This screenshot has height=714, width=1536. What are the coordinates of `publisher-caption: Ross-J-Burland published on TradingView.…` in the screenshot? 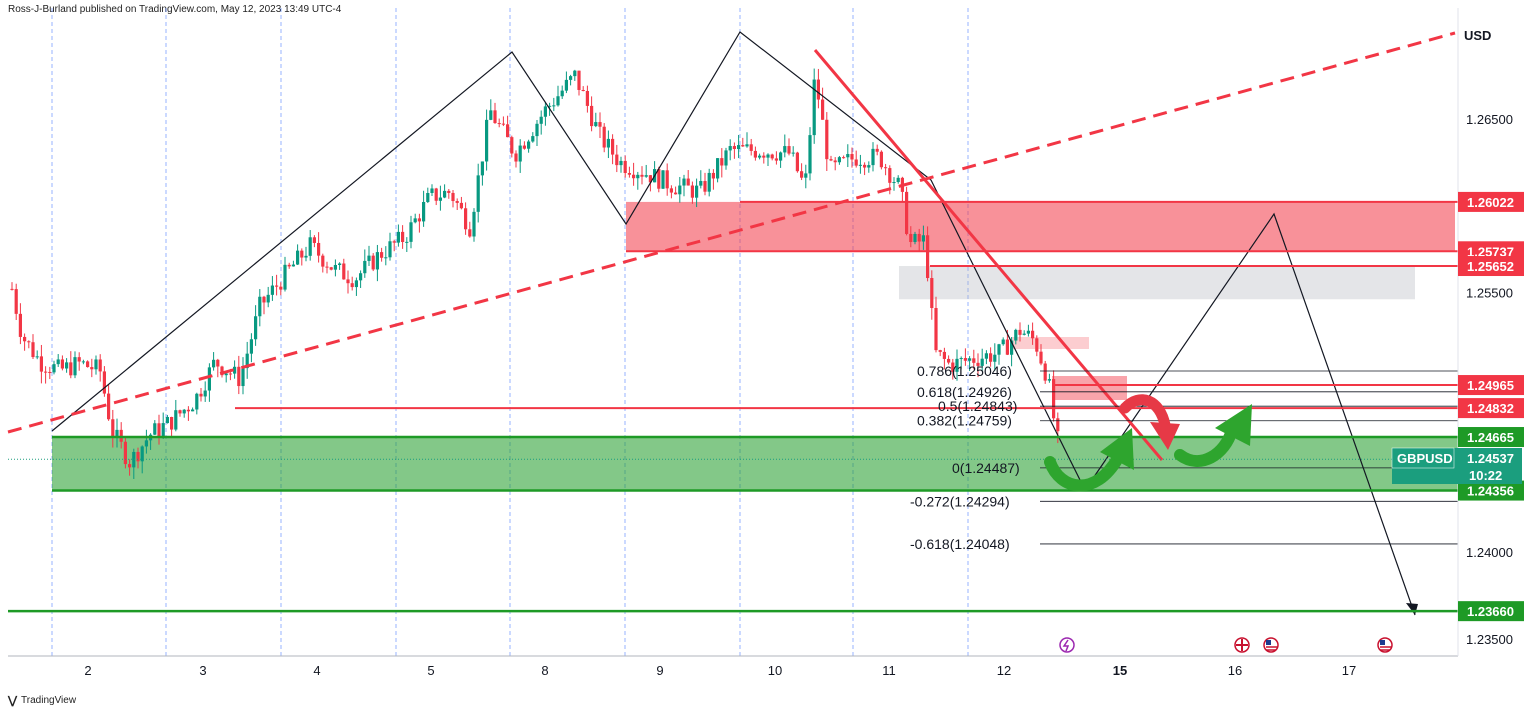 It's located at (175, 9).